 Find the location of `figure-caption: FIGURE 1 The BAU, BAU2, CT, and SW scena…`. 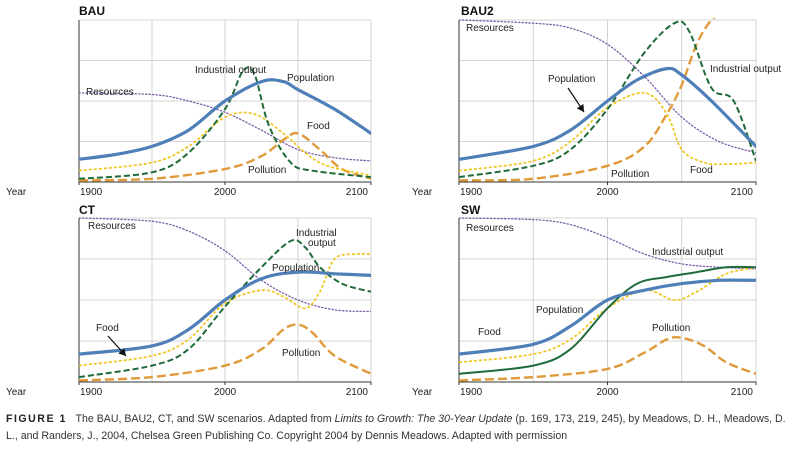

figure-caption: FIGURE 1 The BAU, BAU2, CT, and SW scena… is located at coordinates (396, 428).